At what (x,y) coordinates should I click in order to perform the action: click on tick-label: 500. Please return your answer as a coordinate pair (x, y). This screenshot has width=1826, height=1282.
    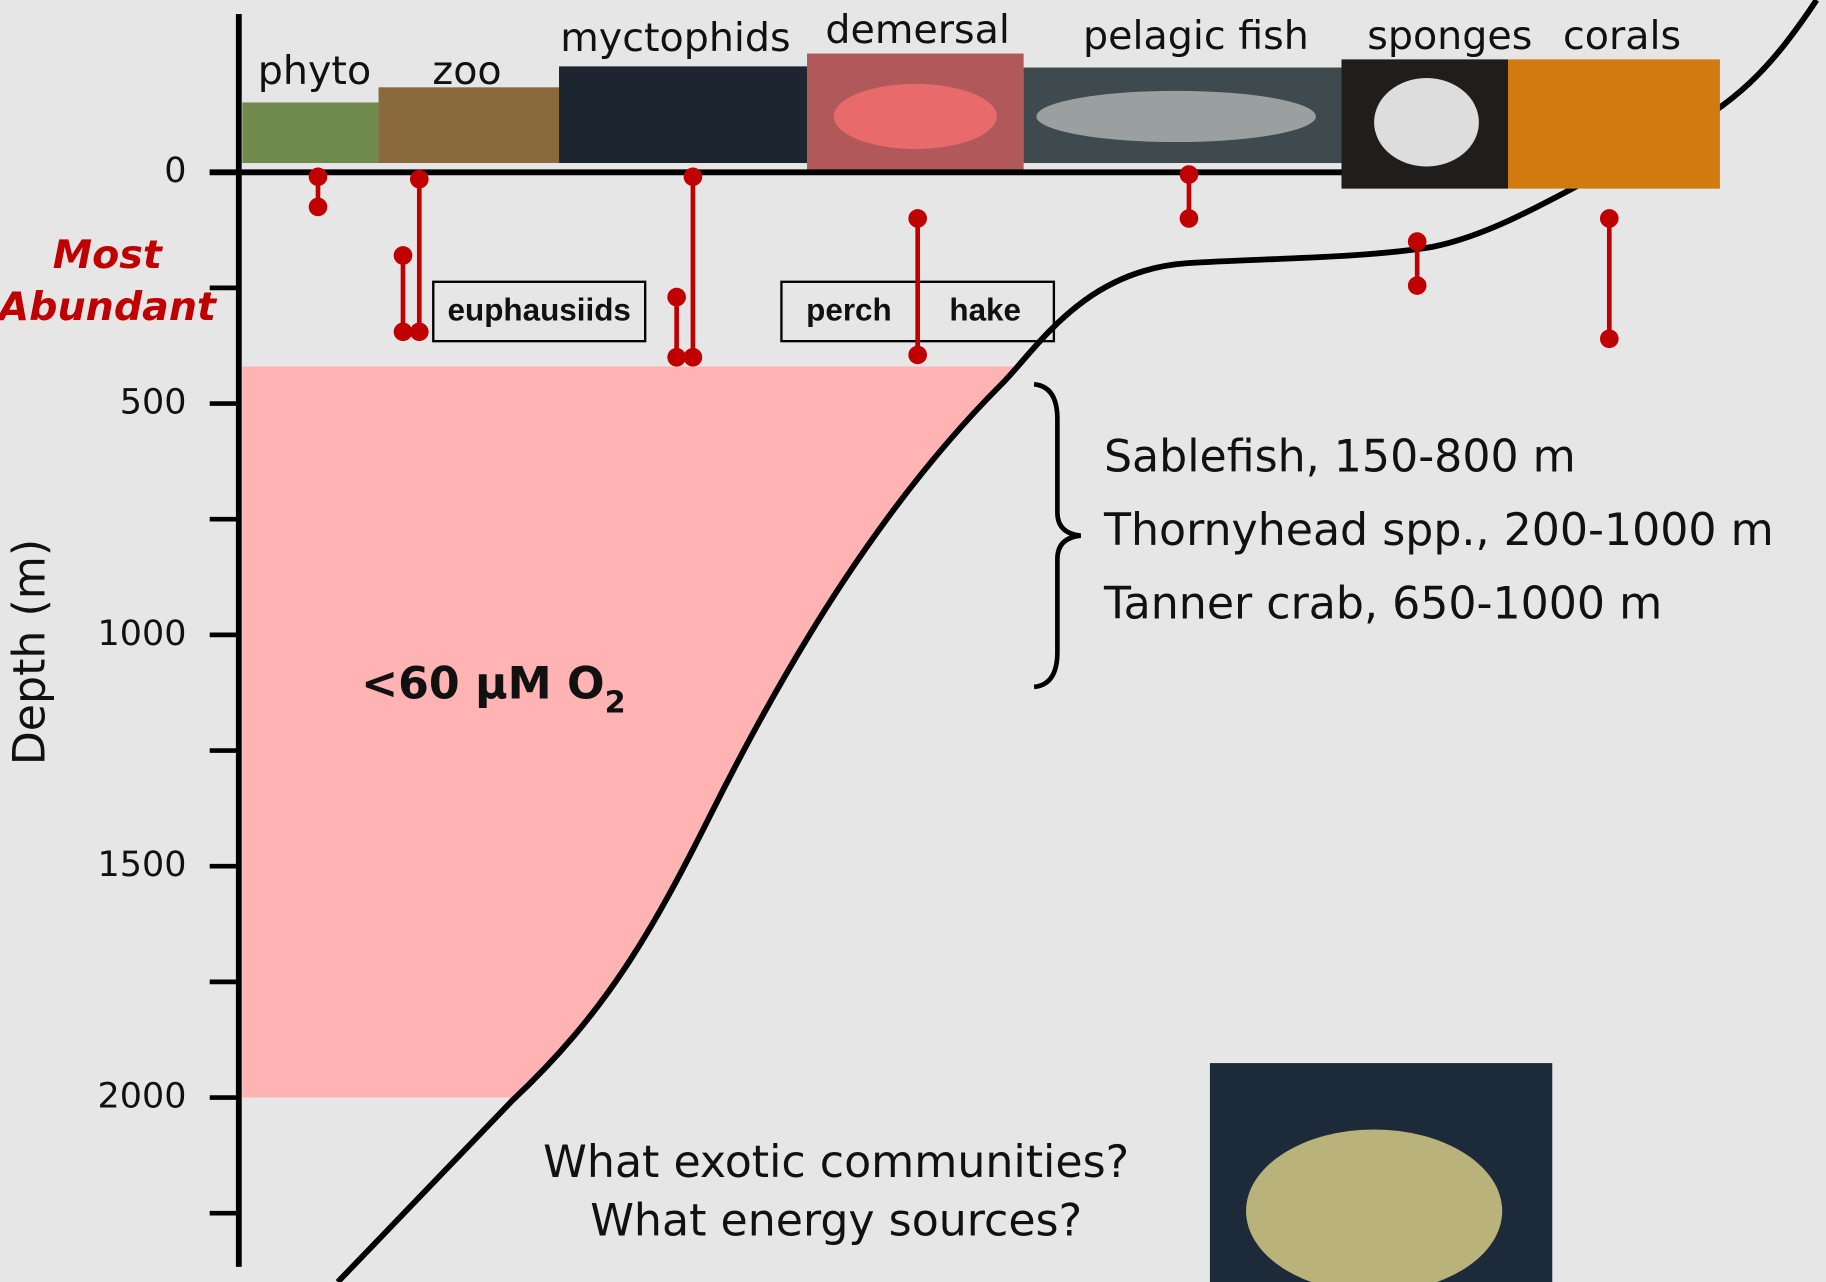
    Looking at the image, I should click on (153, 403).